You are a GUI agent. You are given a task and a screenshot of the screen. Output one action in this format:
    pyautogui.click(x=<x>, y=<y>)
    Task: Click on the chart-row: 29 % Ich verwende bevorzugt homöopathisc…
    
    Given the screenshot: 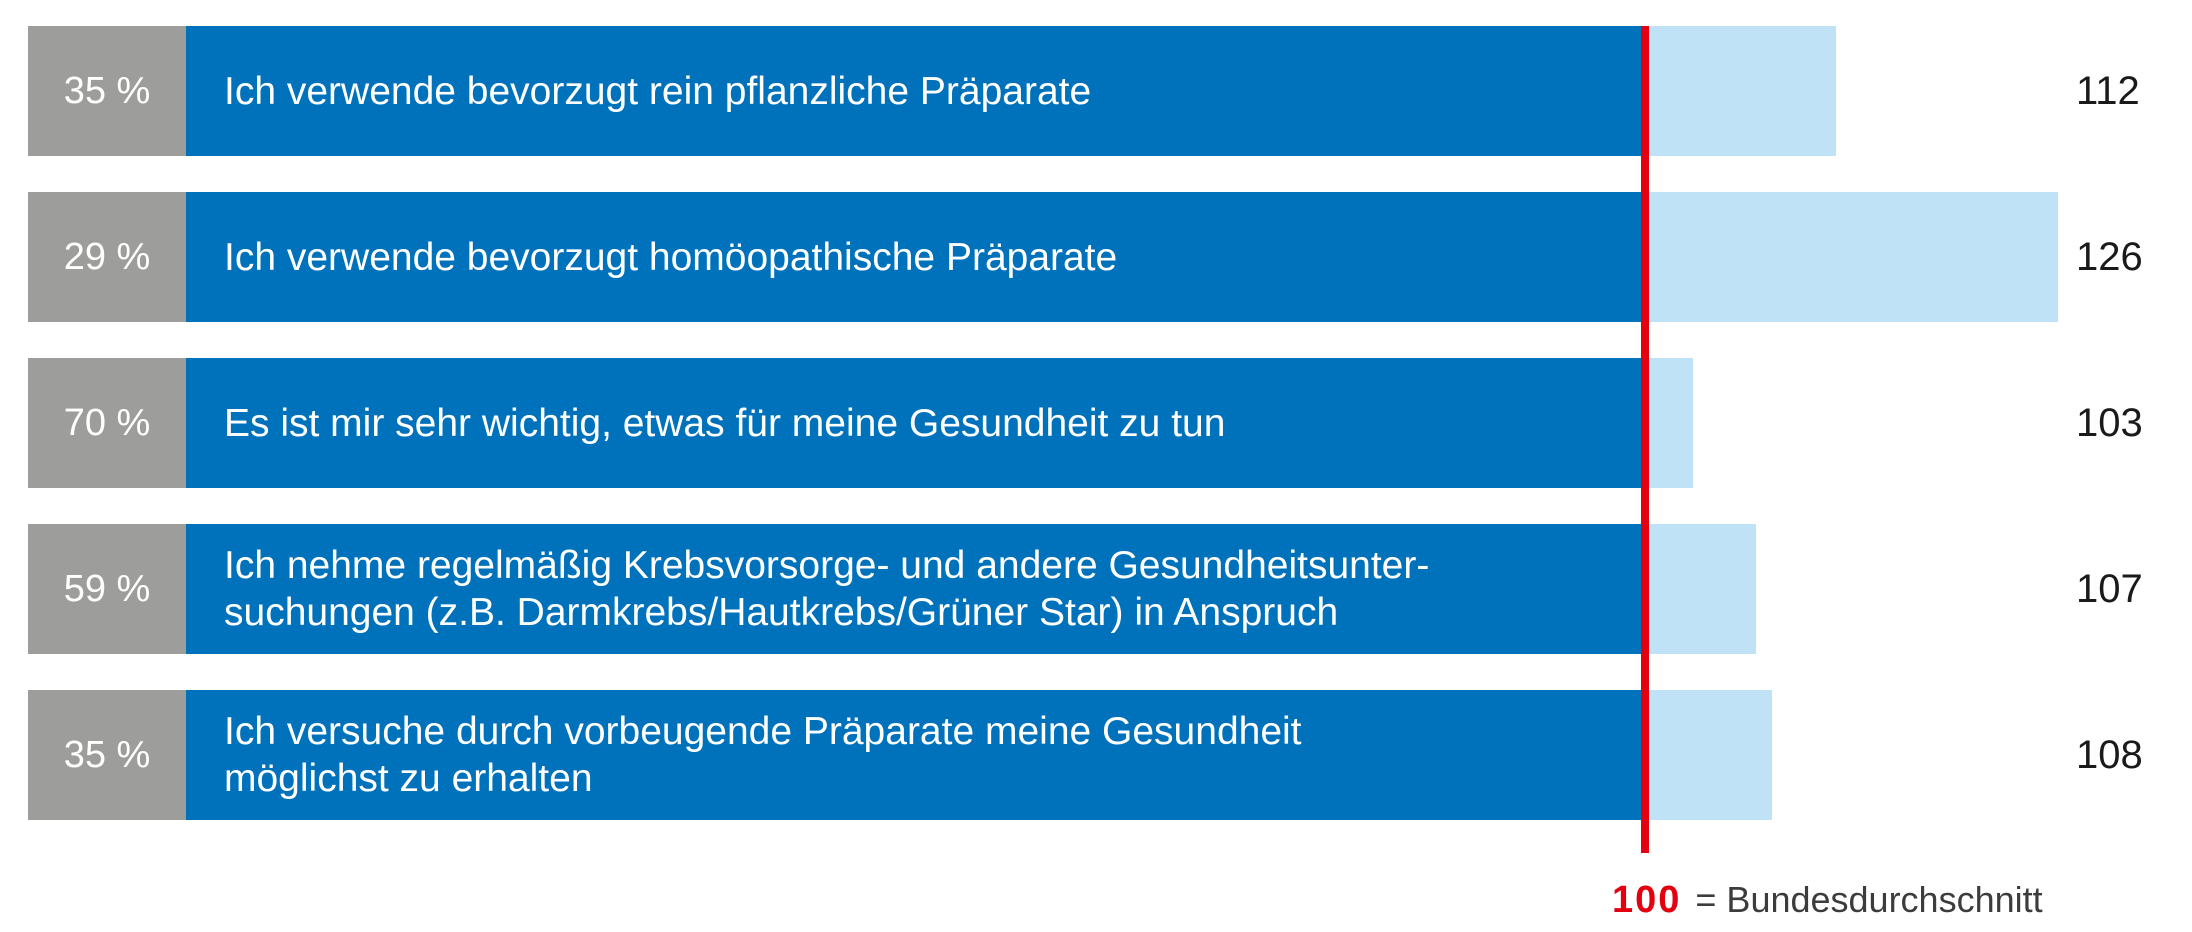 What is the action you would take?
    pyautogui.click(x=1096, y=257)
    